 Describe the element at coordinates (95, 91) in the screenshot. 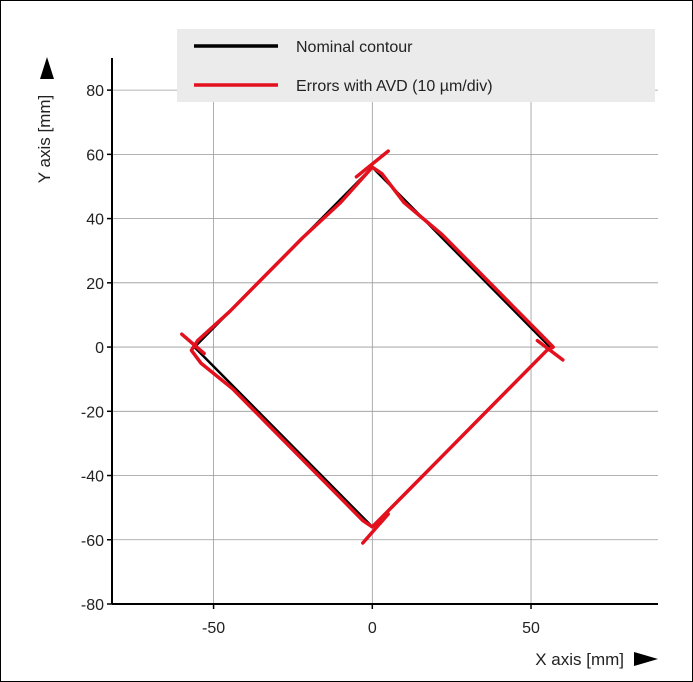

I see `y-tick-label: 80` at that location.